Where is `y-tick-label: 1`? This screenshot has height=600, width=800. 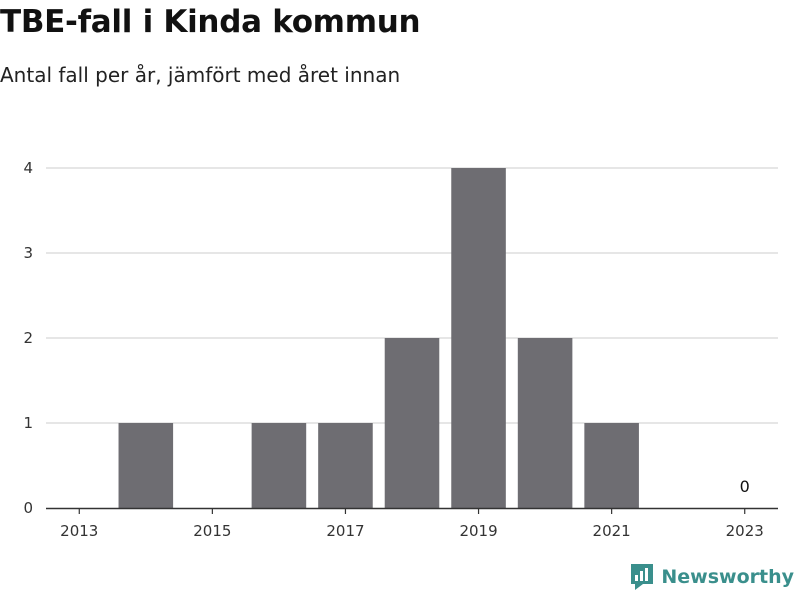
y-tick-label: 1 is located at coordinates (28, 423).